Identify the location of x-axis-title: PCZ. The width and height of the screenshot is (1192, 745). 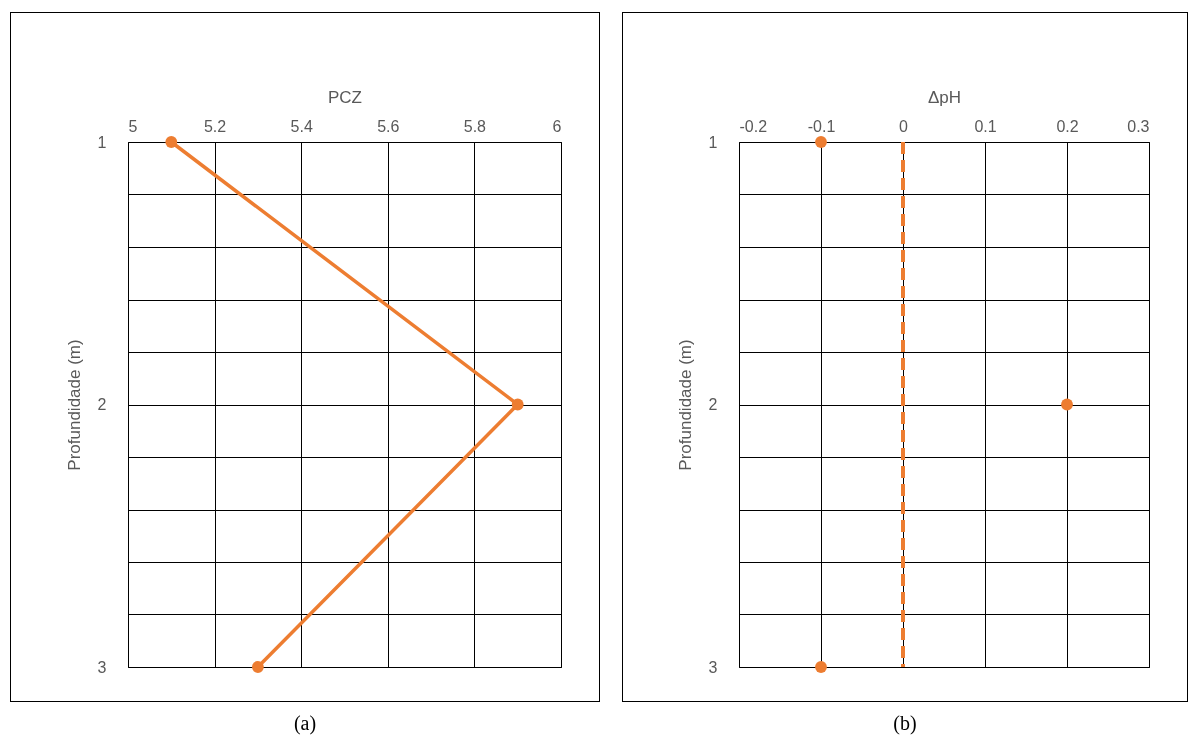
(345, 97).